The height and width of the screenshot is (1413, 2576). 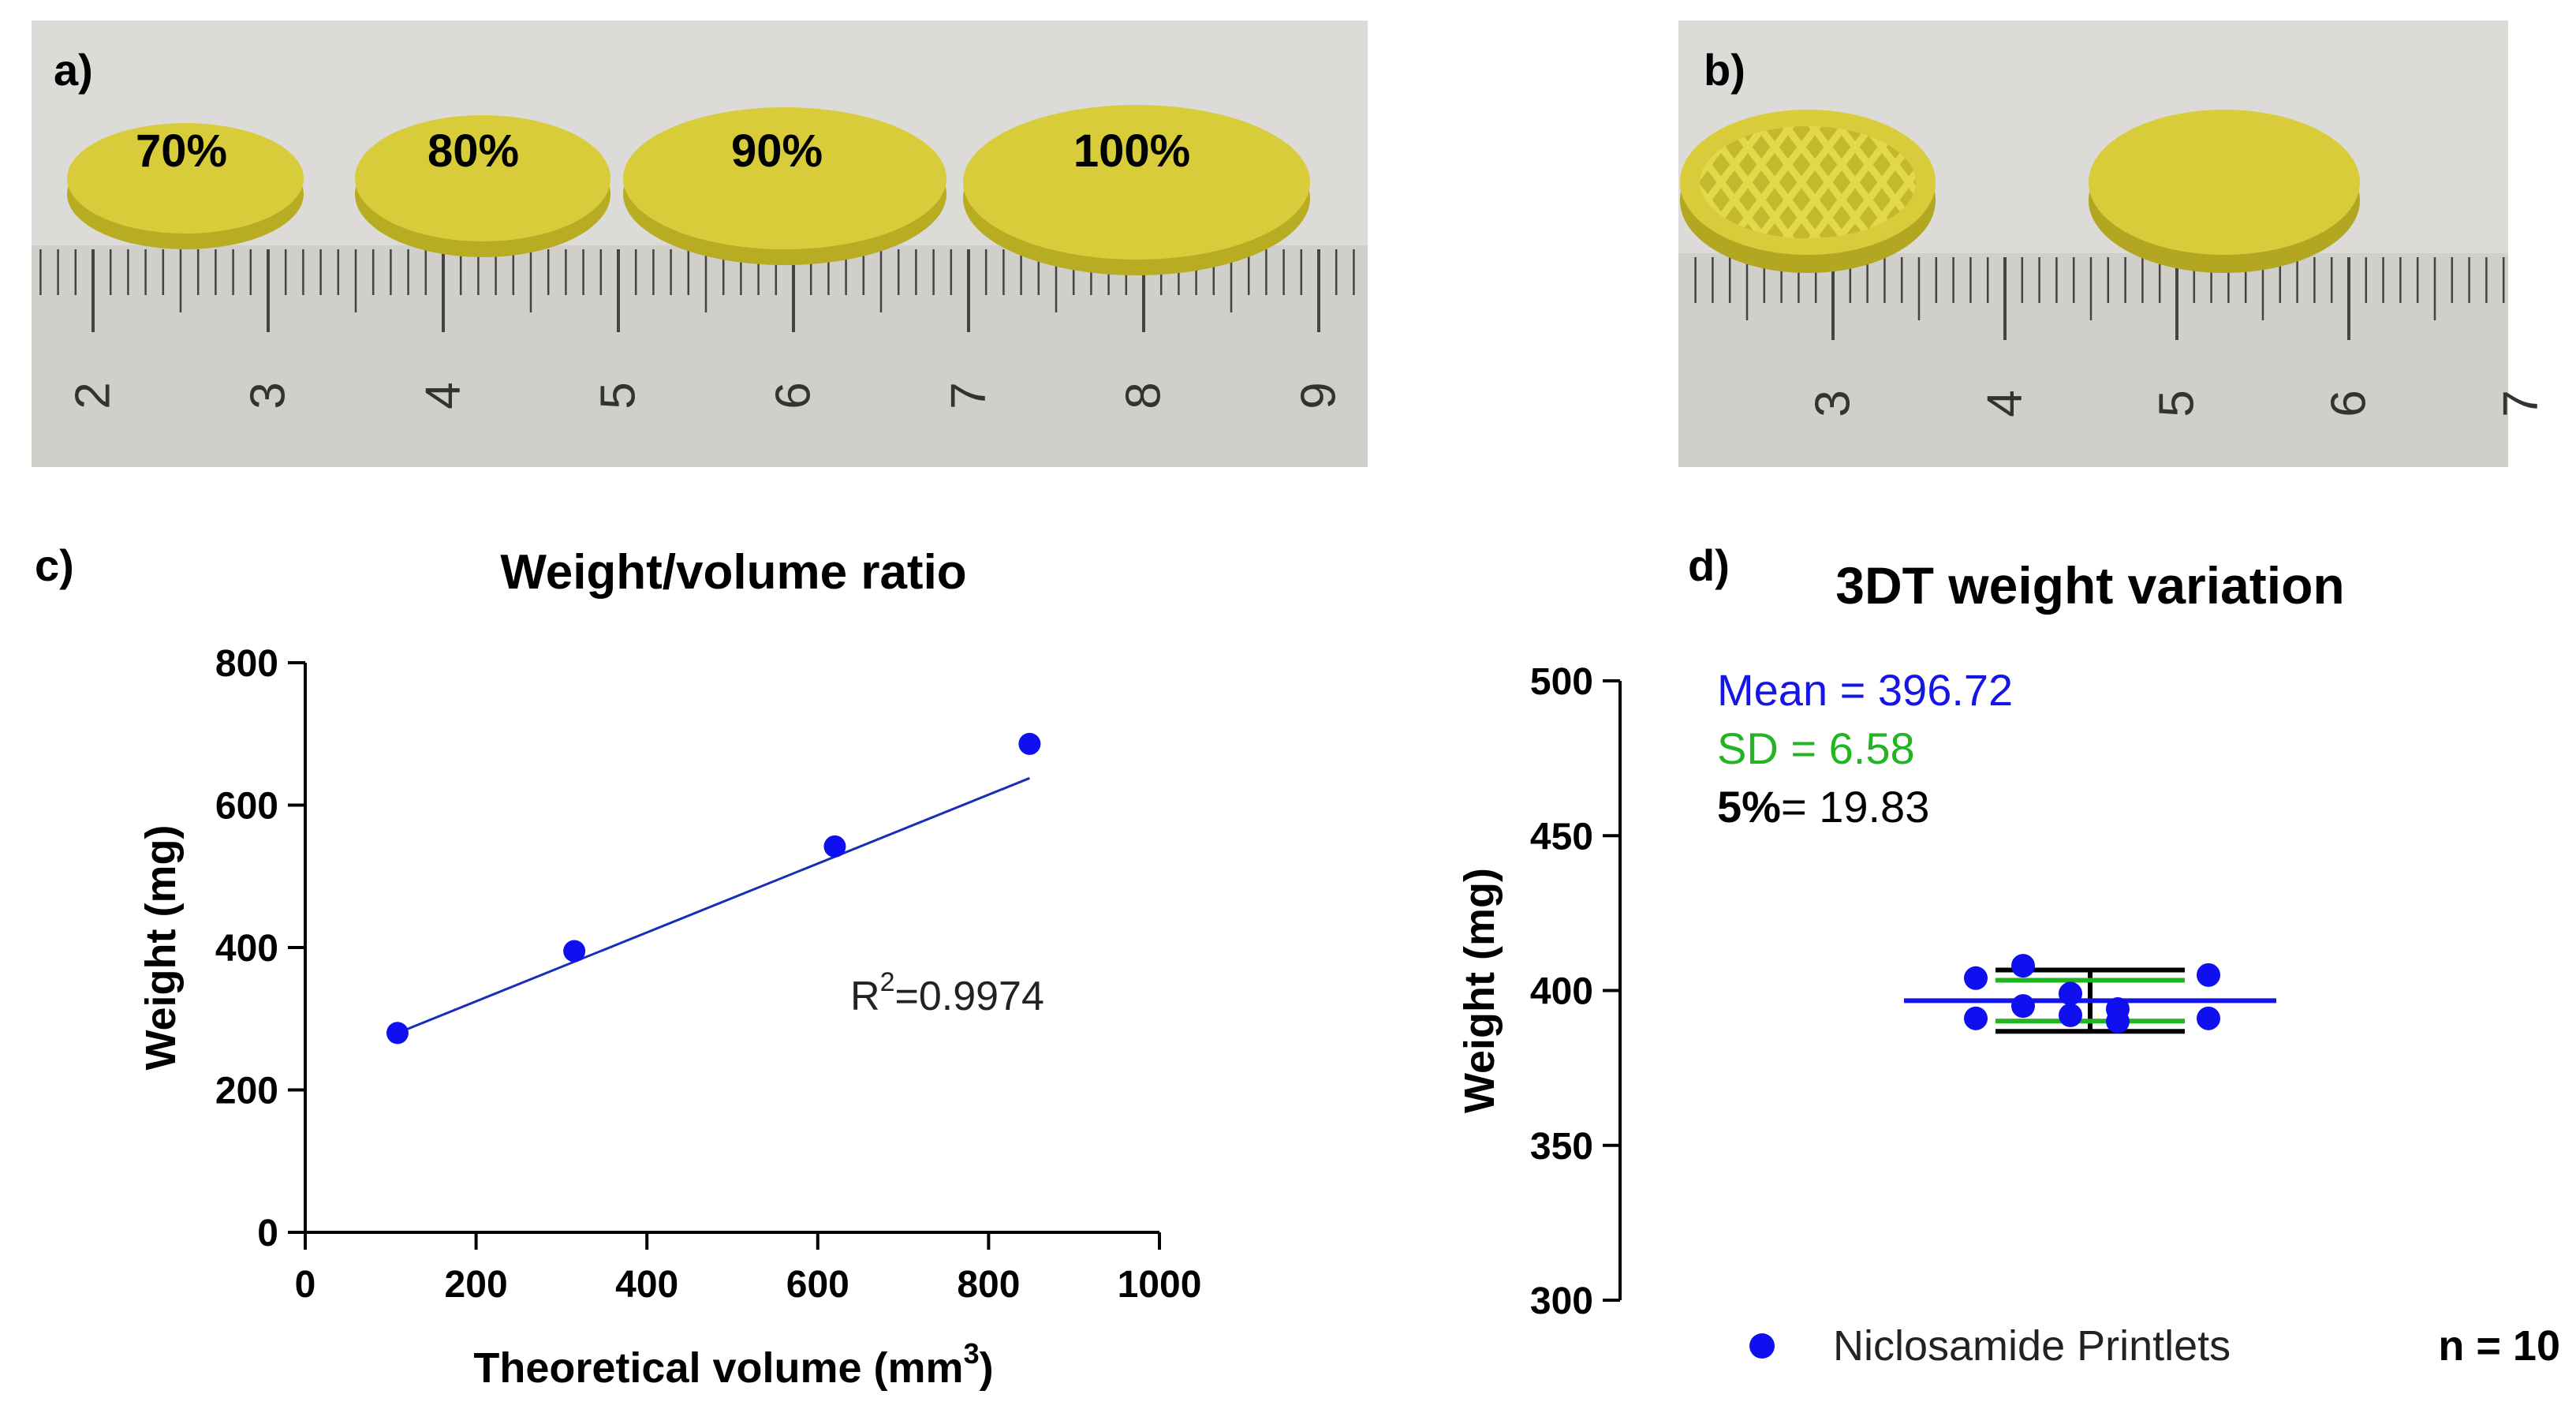 I want to click on y-tick-label: 350, so click(x=1561, y=1147).